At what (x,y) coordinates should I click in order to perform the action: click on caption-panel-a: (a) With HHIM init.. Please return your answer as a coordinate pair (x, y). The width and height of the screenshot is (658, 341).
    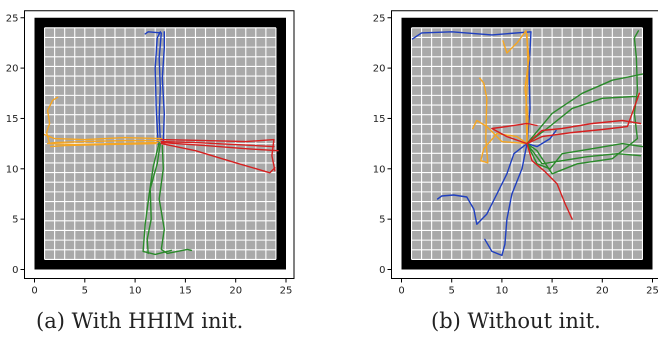
    Looking at the image, I should click on (140, 321).